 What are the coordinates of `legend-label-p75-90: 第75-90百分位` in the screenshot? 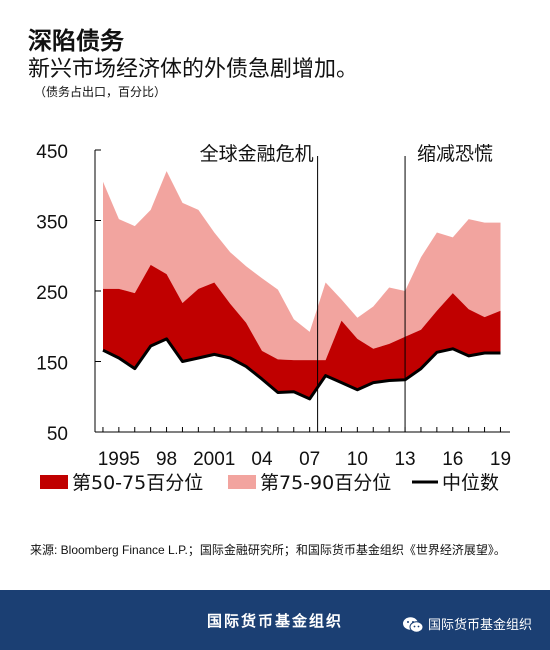 It's located at (325, 483).